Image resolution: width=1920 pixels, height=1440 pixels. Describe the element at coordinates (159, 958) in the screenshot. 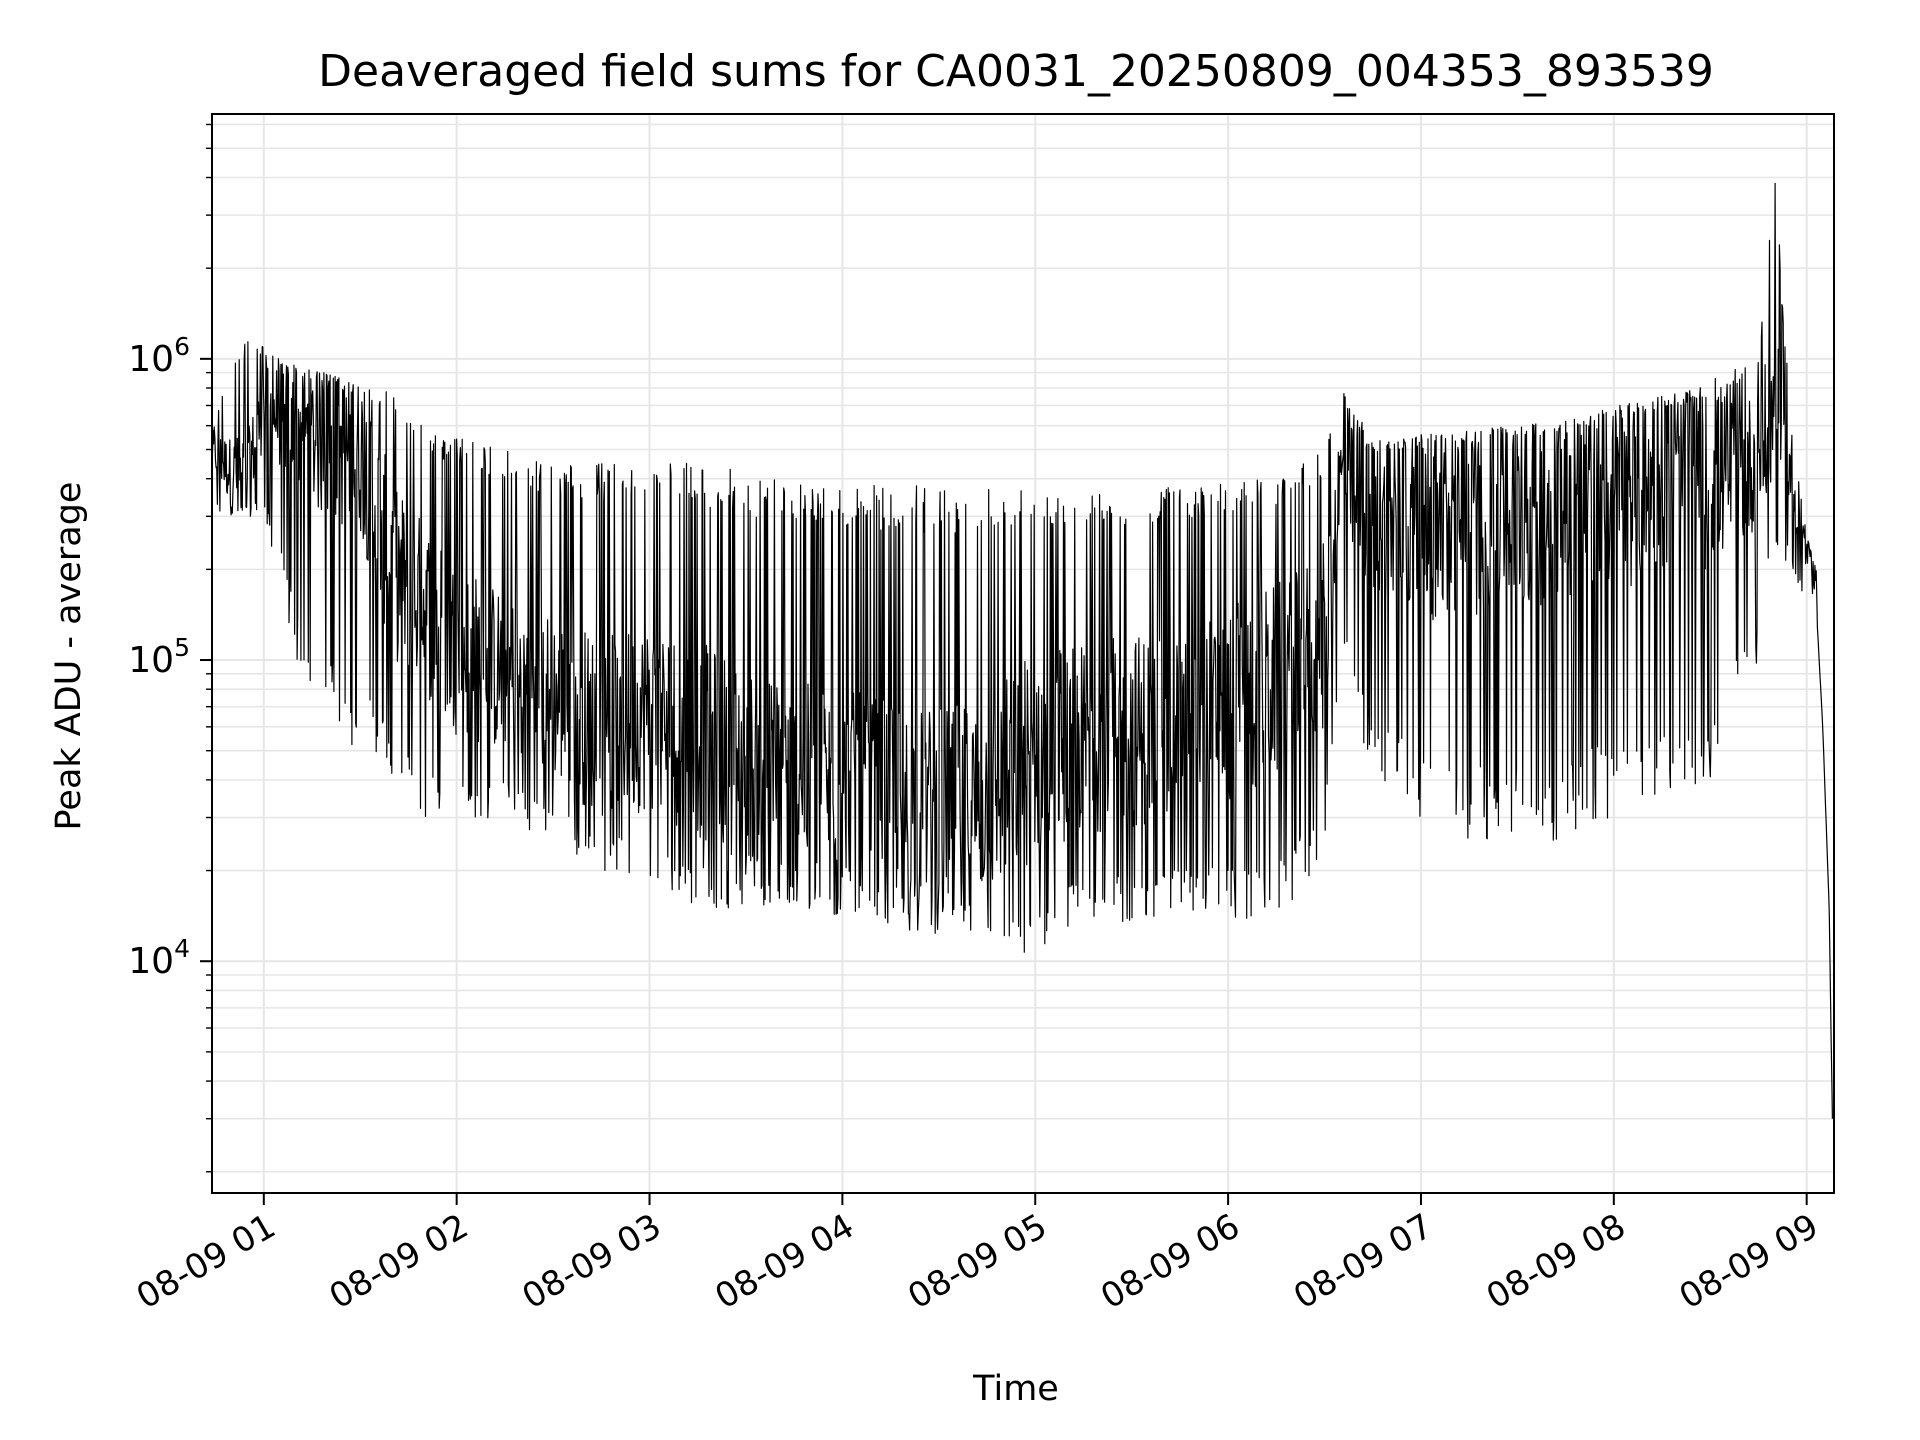

I see `y-tick-label: 10⁴` at that location.